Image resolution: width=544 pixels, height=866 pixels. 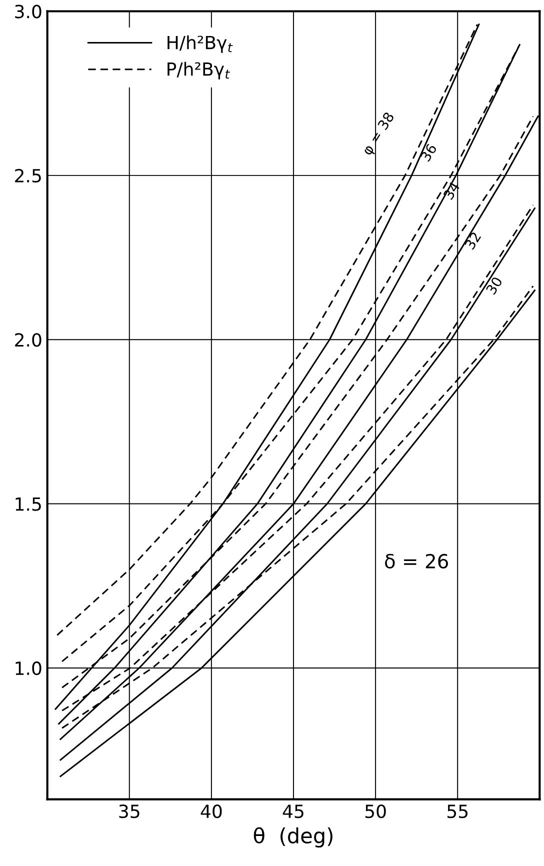 I want to click on annotation: 36, so click(x=429, y=152).